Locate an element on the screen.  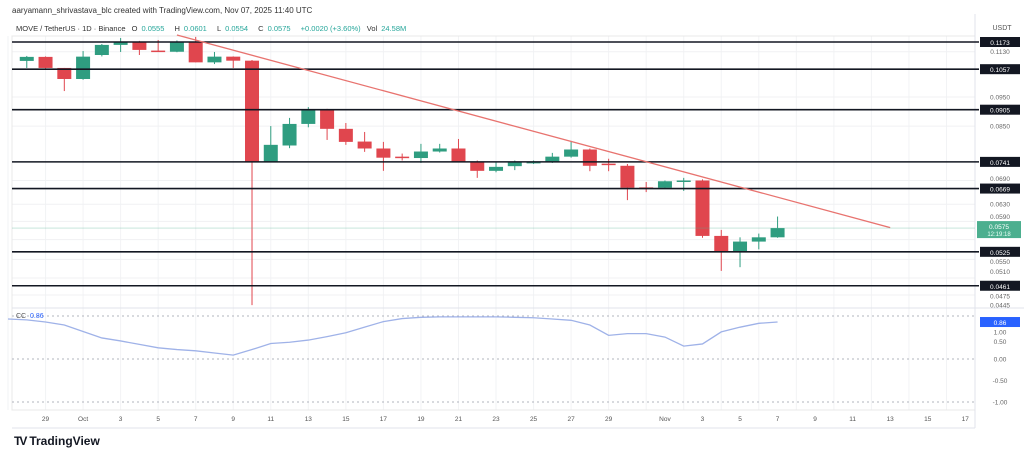
time-axis-label: Nov is located at coordinates (665, 419).